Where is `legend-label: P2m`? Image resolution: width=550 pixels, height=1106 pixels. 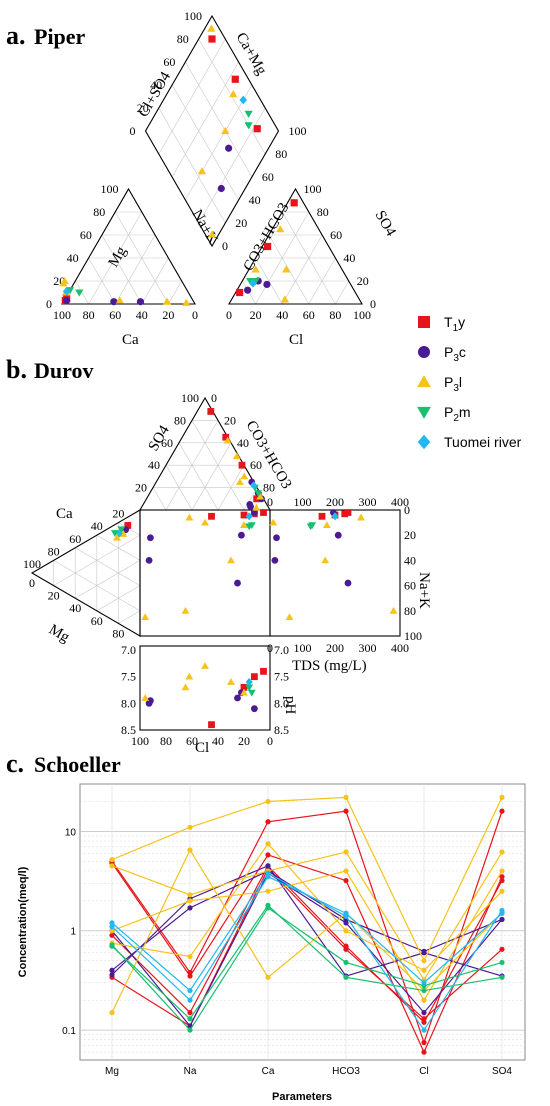 legend-label: P2m is located at coordinates (457, 414).